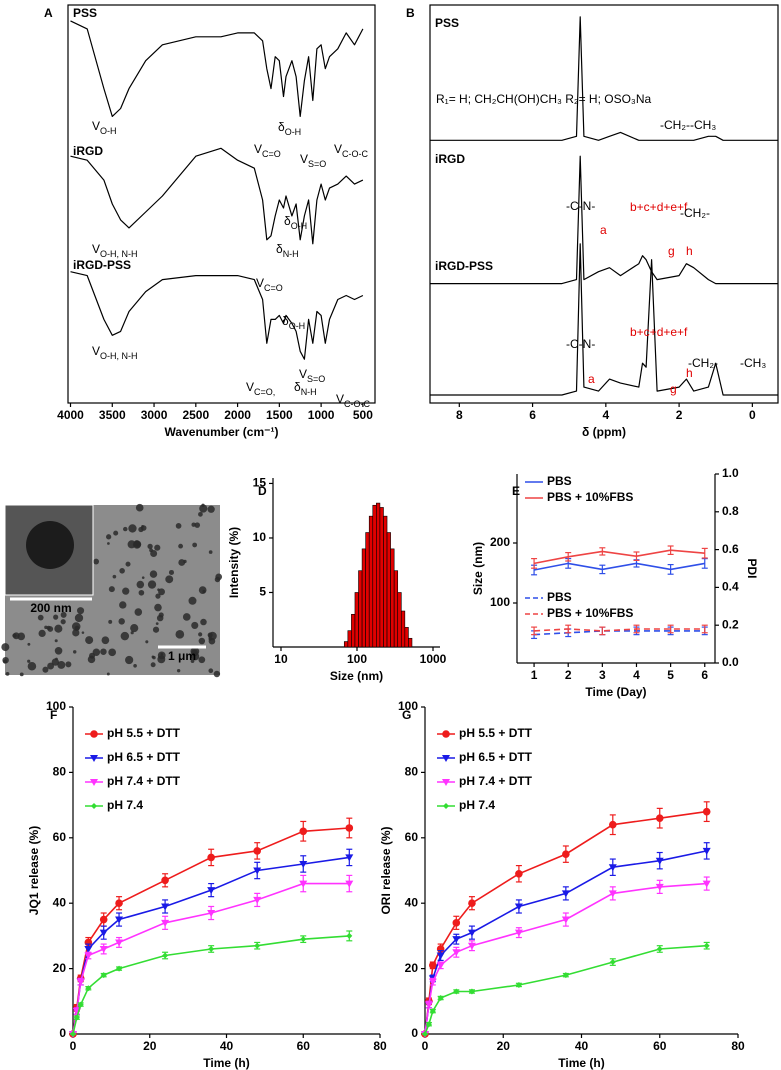 The width and height of the screenshot is (781, 1070). I want to click on annotation-subscript: O-H, N-H, so click(119, 356).